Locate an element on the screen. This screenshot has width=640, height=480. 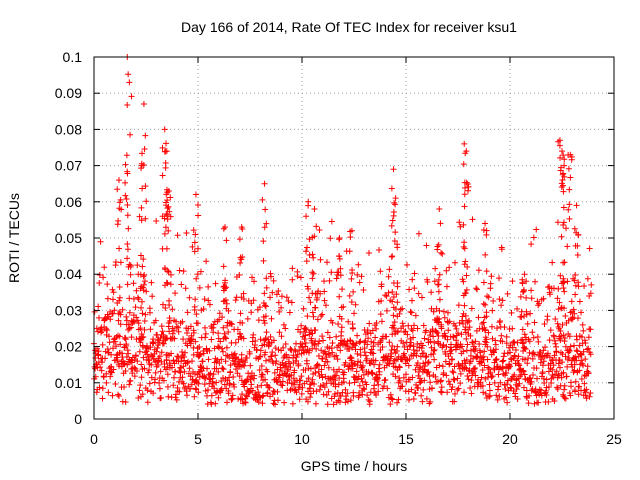
x-axis-tick-labels: 0 5 10 15 20 25 is located at coordinates (356, 439).